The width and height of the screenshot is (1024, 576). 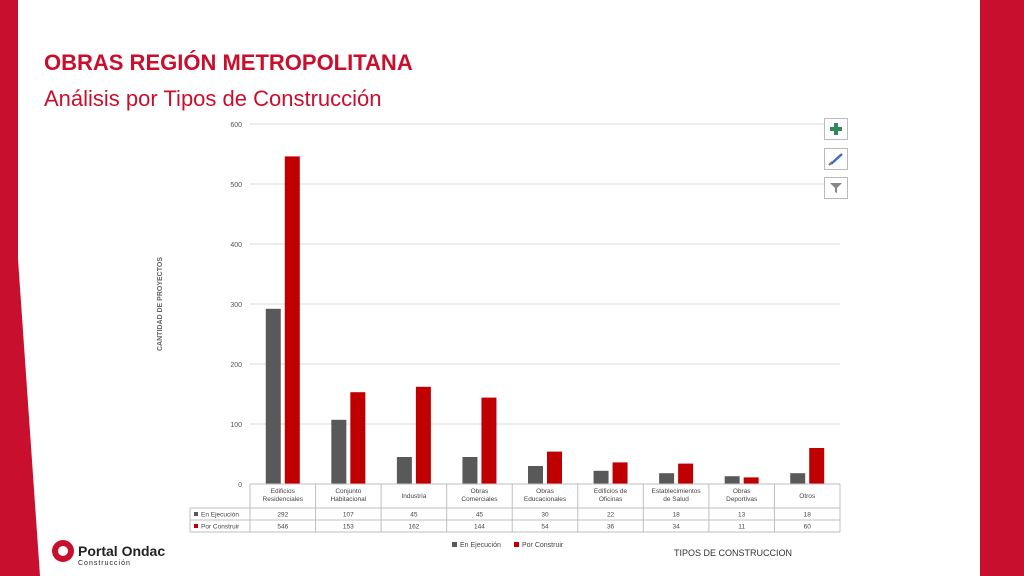 What do you see at coordinates (282, 515) in the screenshot?
I see `data-label: 292` at bounding box center [282, 515].